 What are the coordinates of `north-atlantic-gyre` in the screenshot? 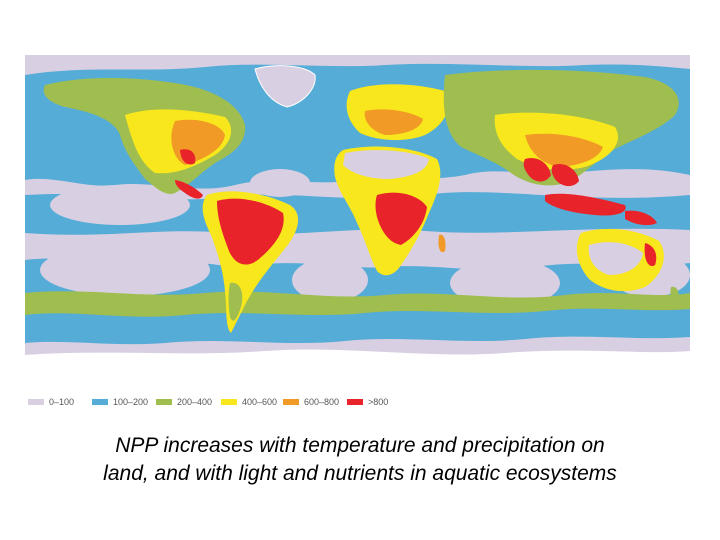 It's located at (280, 183).